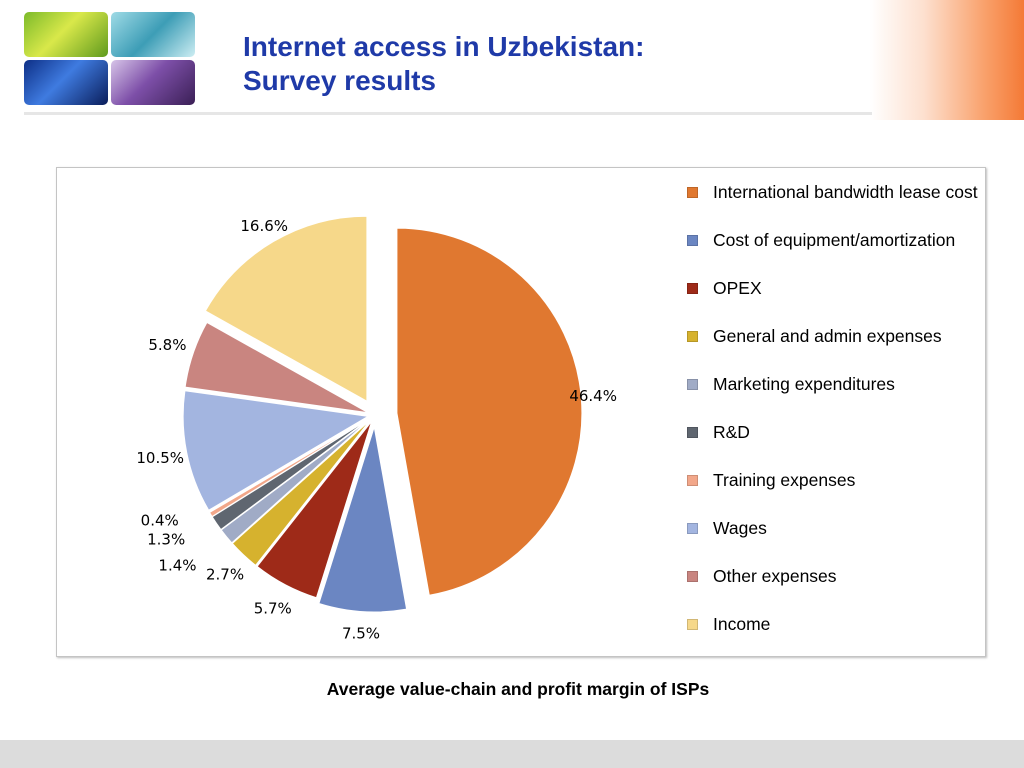  I want to click on page-title-line1: Internet access in Uzbekistan:, so click(444, 46).